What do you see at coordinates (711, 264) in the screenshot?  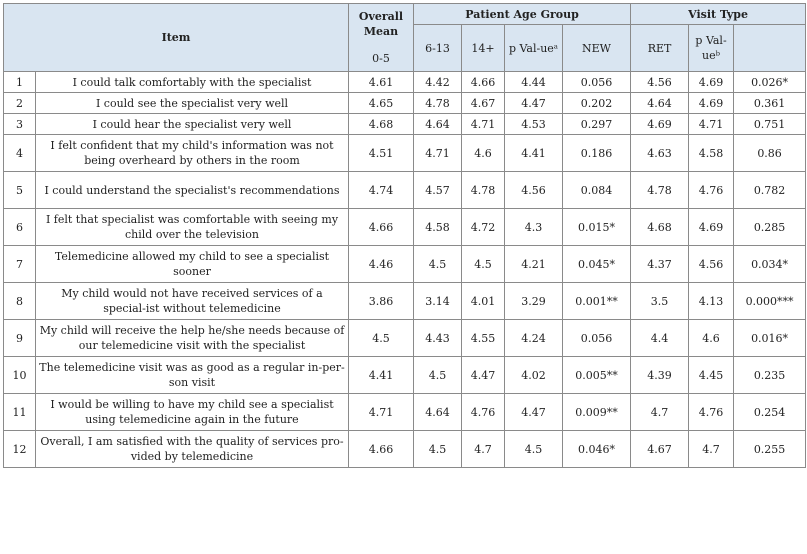 I see `p-value-b-cell: 4.56` at bounding box center [711, 264].